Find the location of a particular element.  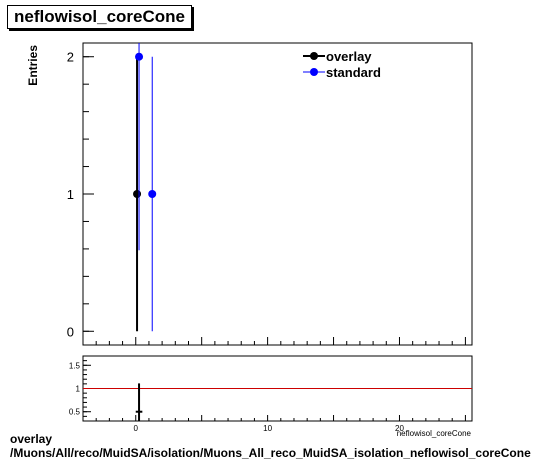

ratio-x-tick-label: 0 is located at coordinates (136, 428).